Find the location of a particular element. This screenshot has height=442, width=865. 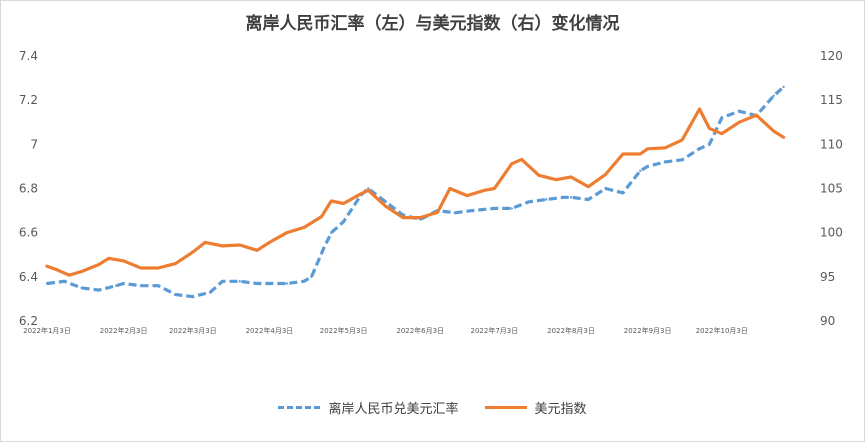

y-right-tick-label: 95 is located at coordinates (827, 277).